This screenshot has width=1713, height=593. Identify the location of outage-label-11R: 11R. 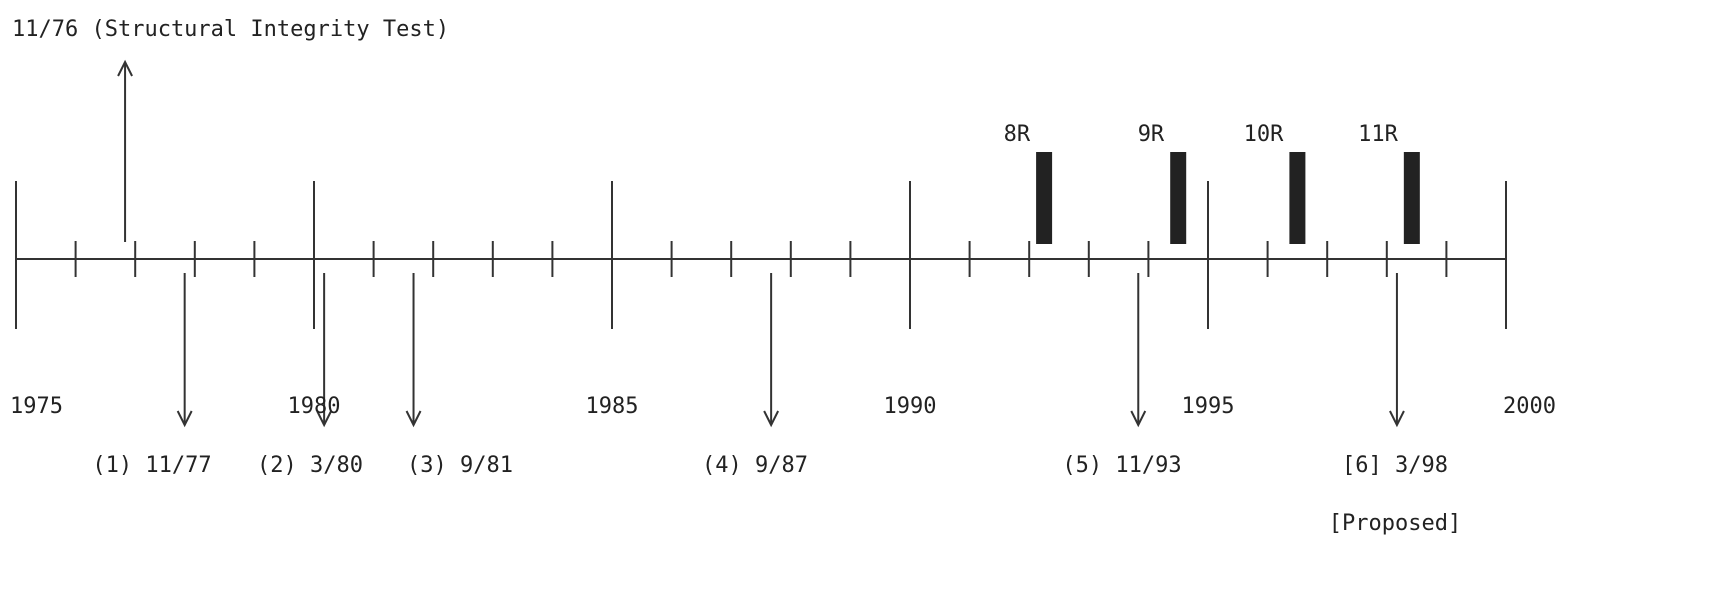
(1378, 134).